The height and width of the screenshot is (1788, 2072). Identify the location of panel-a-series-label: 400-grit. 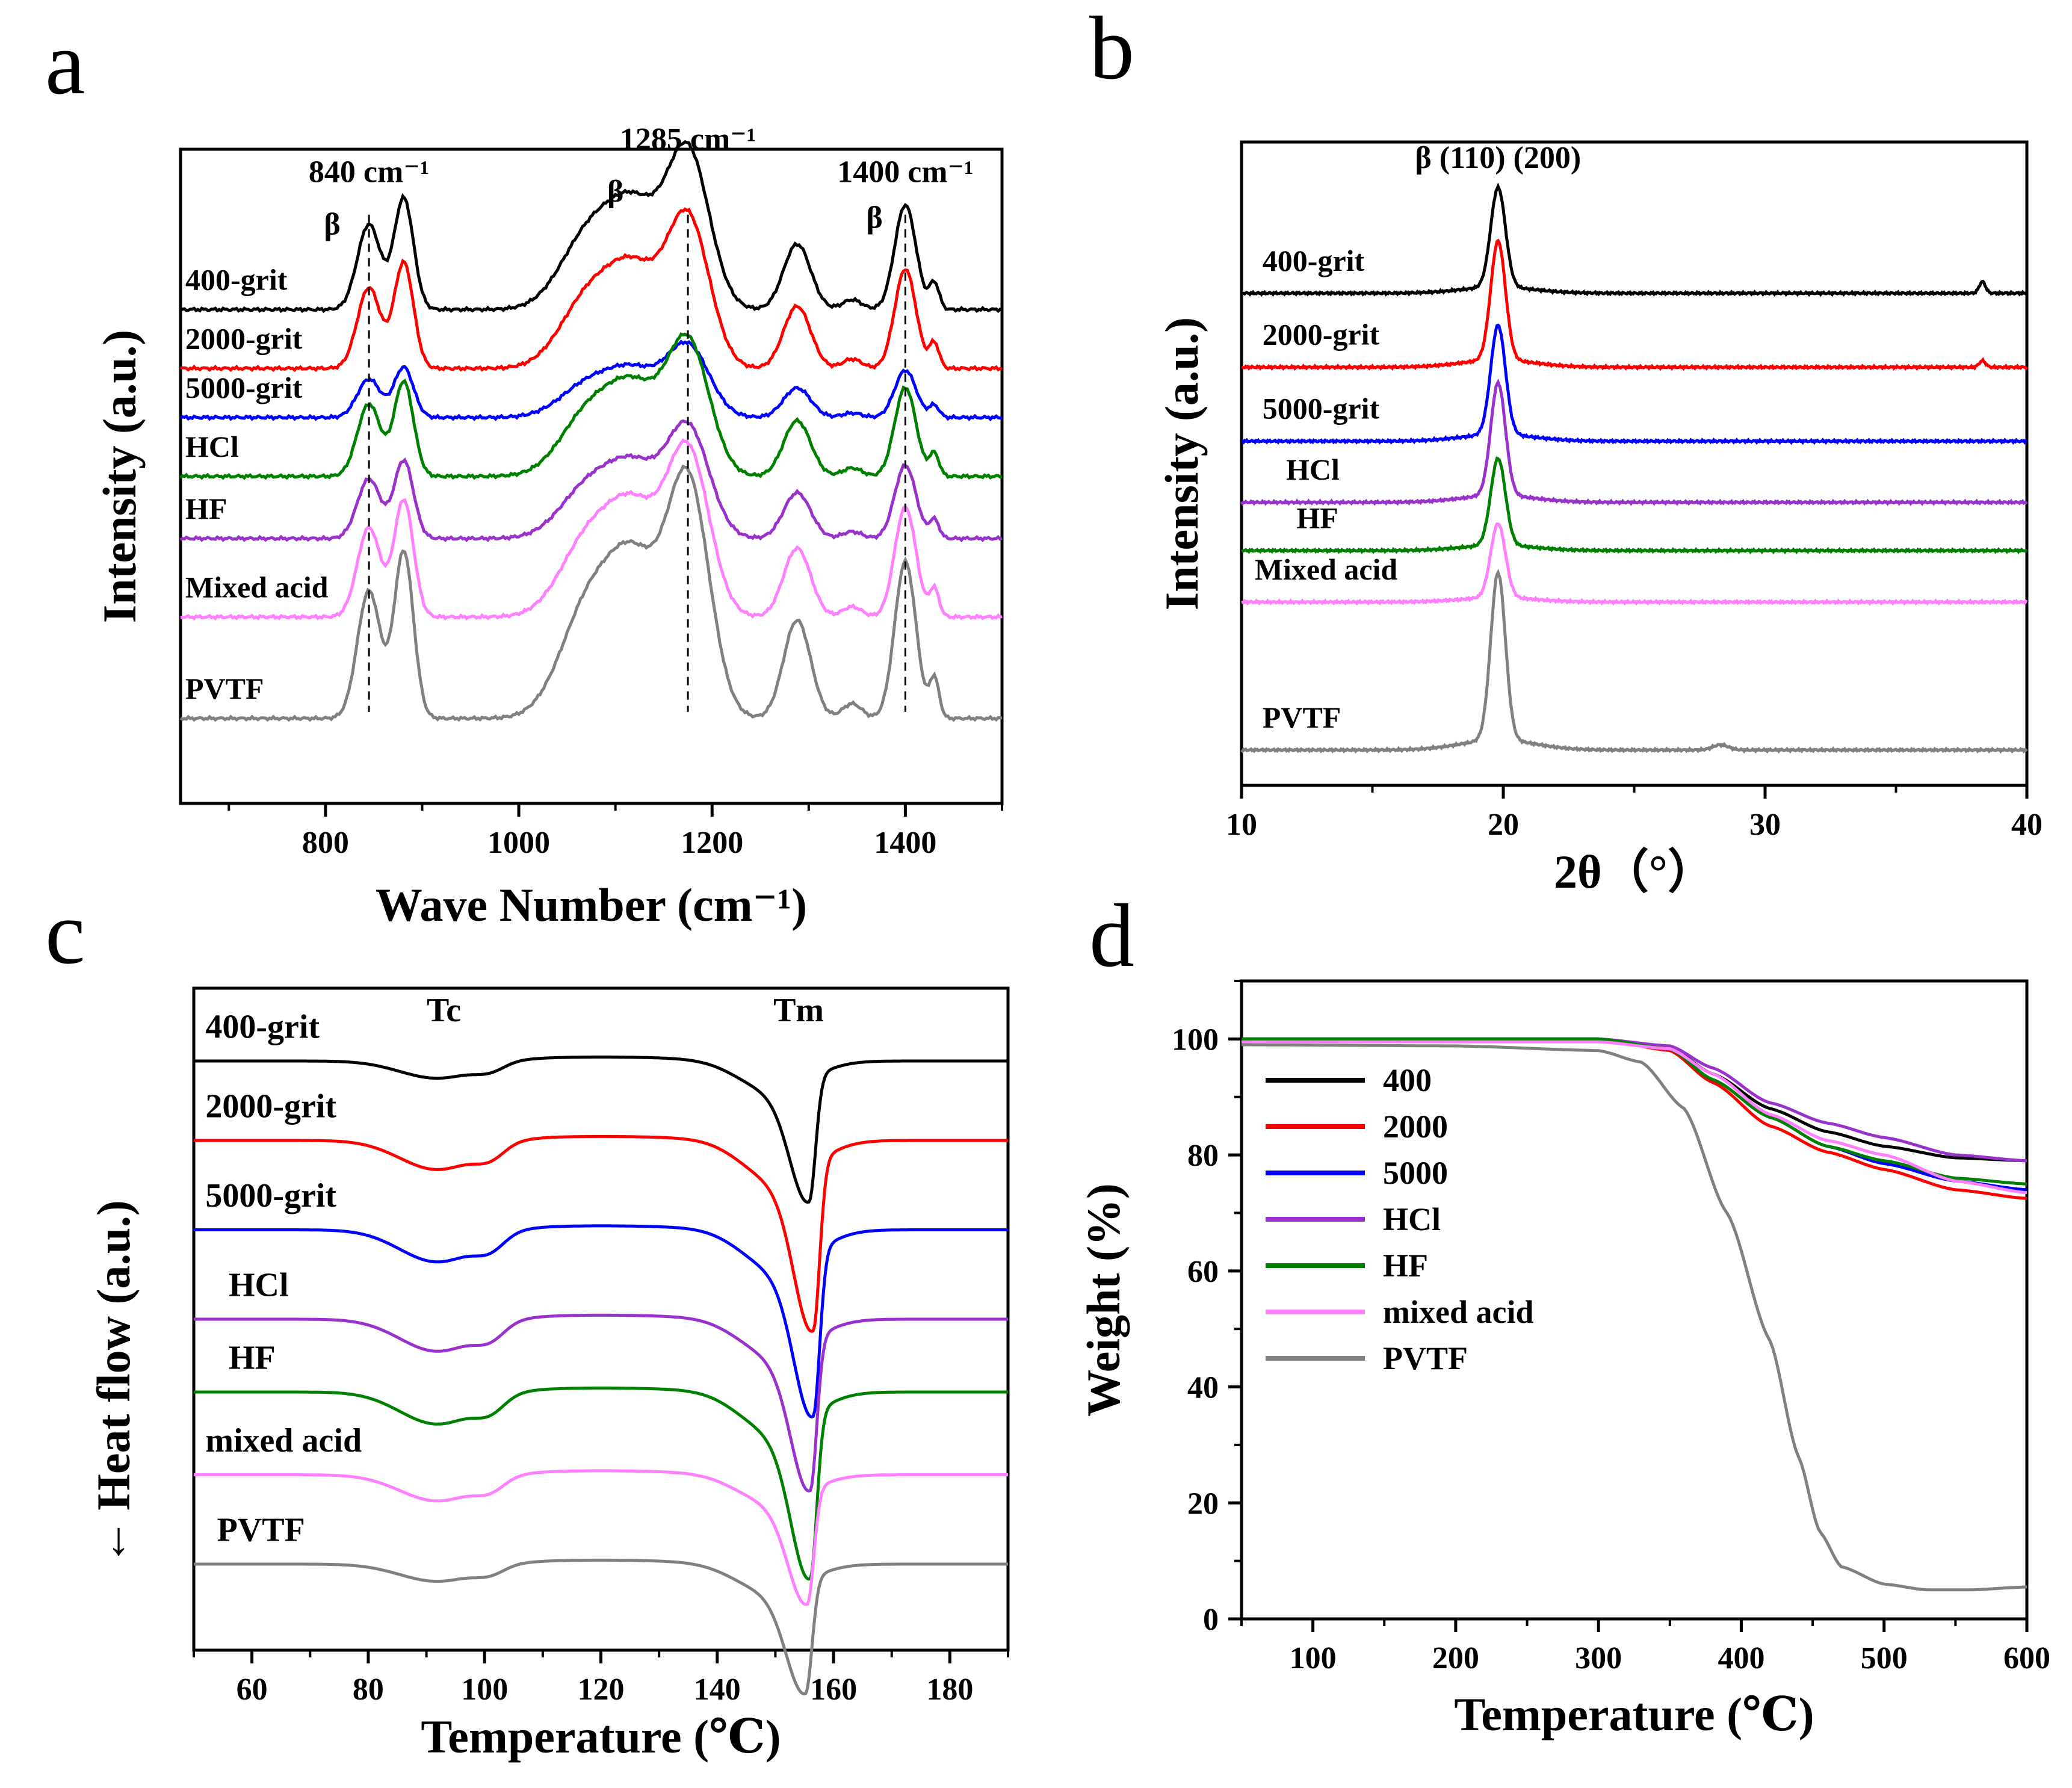
(237, 280).